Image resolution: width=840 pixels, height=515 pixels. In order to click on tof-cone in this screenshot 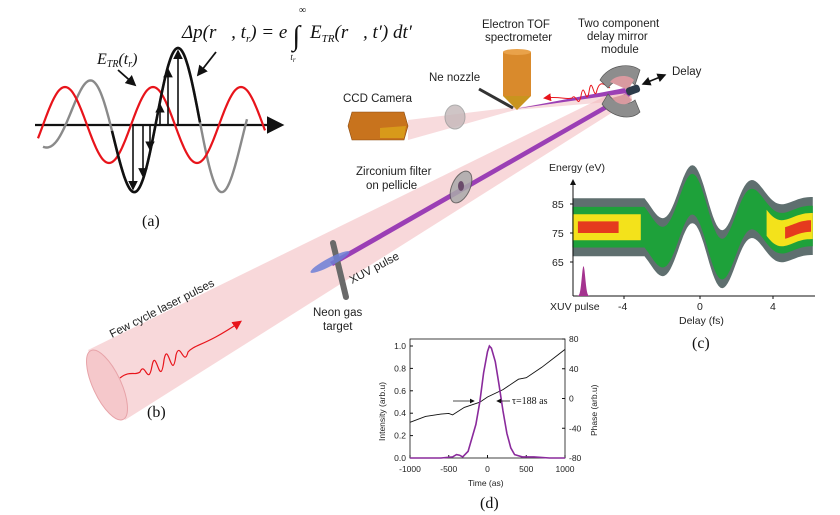, I will do `click(517, 103)`.